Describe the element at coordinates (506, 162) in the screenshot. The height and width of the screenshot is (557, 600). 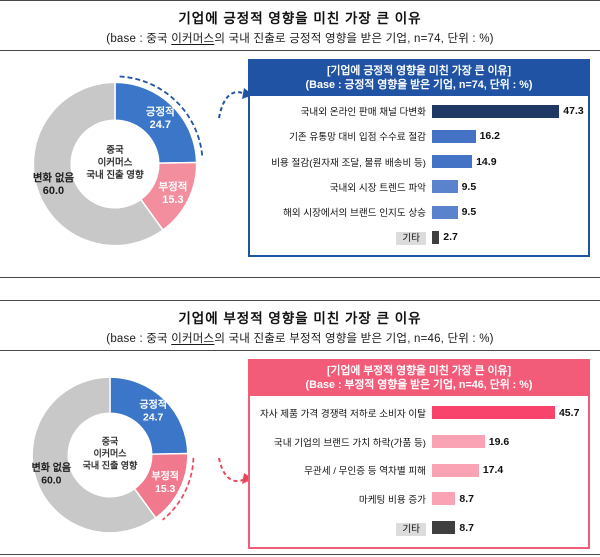
I see `bar-track: 14.9` at that location.